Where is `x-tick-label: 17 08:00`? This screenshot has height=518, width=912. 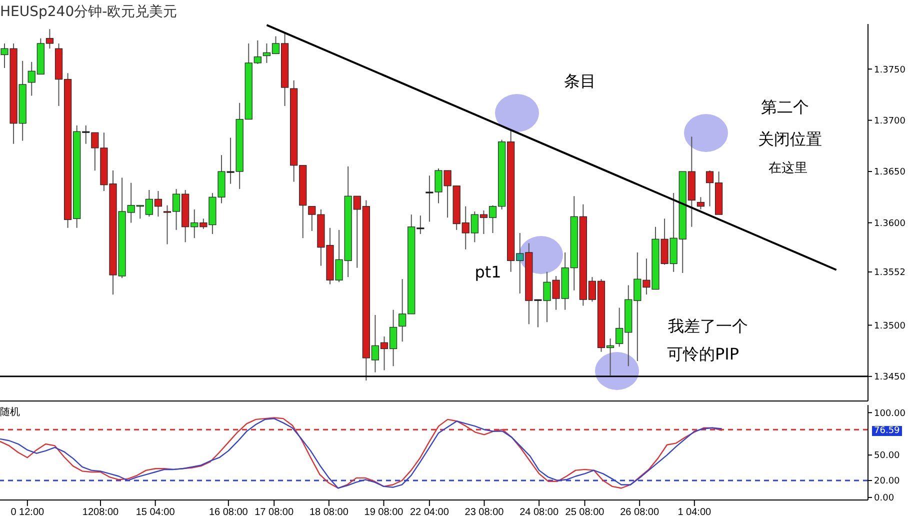
x-tick-label: 17 08:00 is located at coordinates (274, 512).